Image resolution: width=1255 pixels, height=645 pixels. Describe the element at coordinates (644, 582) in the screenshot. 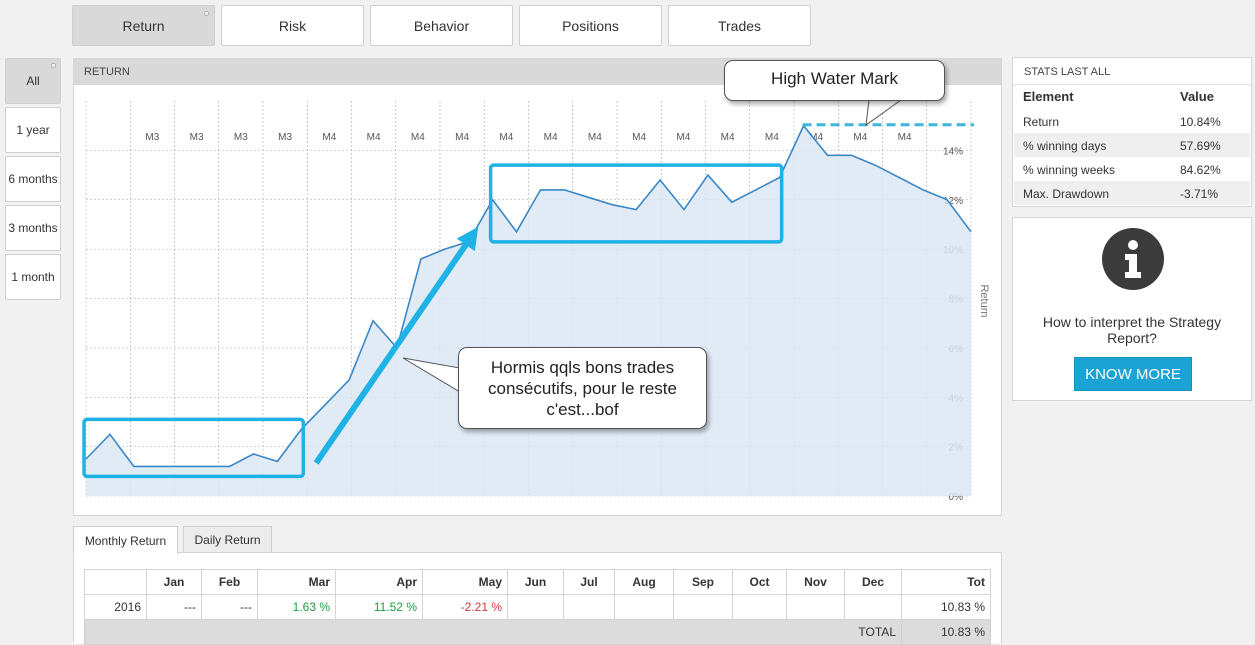

I see `column-header: Aug` at that location.